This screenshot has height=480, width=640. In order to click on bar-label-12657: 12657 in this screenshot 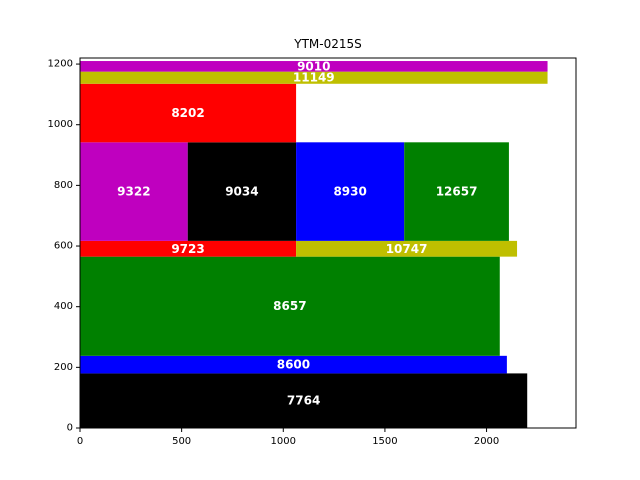, I will do `click(457, 192)`.